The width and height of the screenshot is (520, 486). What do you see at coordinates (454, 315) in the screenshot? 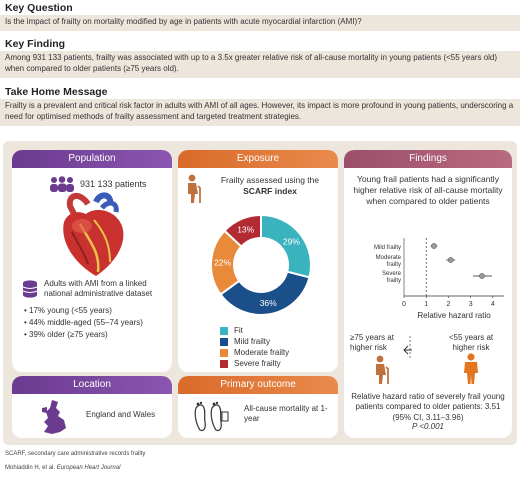
I see `forest-x-label: Relative hazard ratio` at bounding box center [454, 315].